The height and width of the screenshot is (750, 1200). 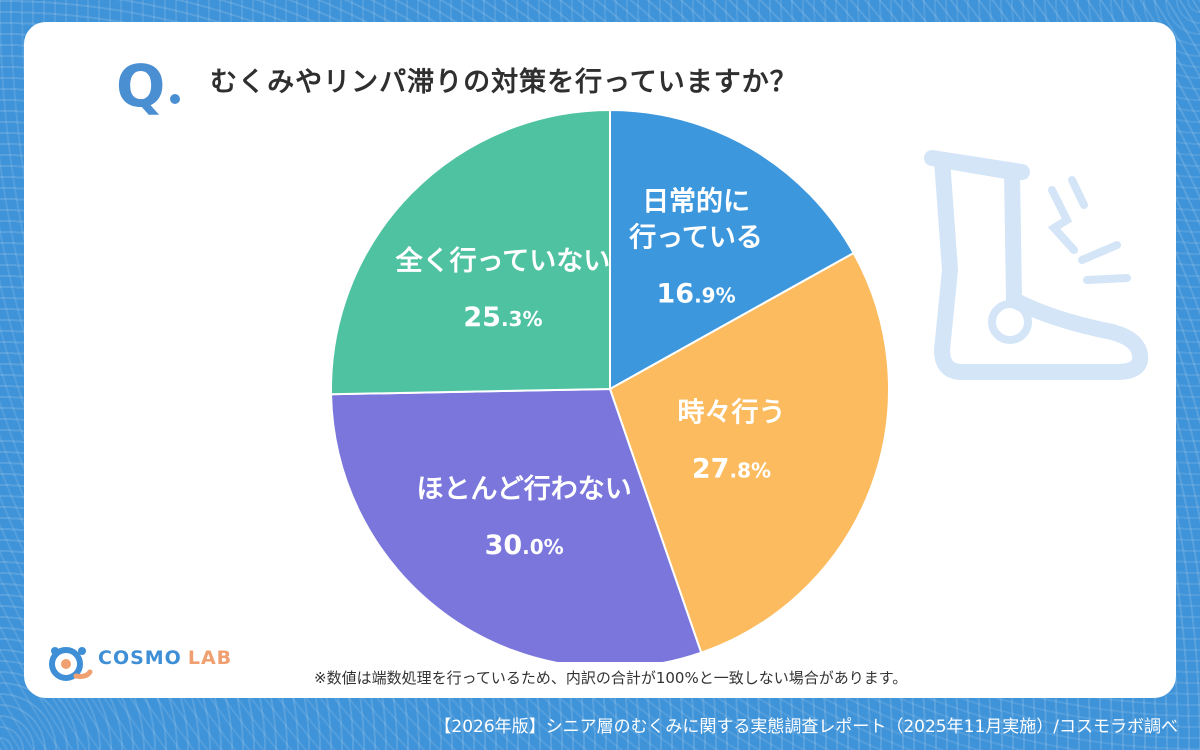 I want to click on question-title: むくみやリンパ滞りの対策を行っていますか？, so click(x=504, y=82).